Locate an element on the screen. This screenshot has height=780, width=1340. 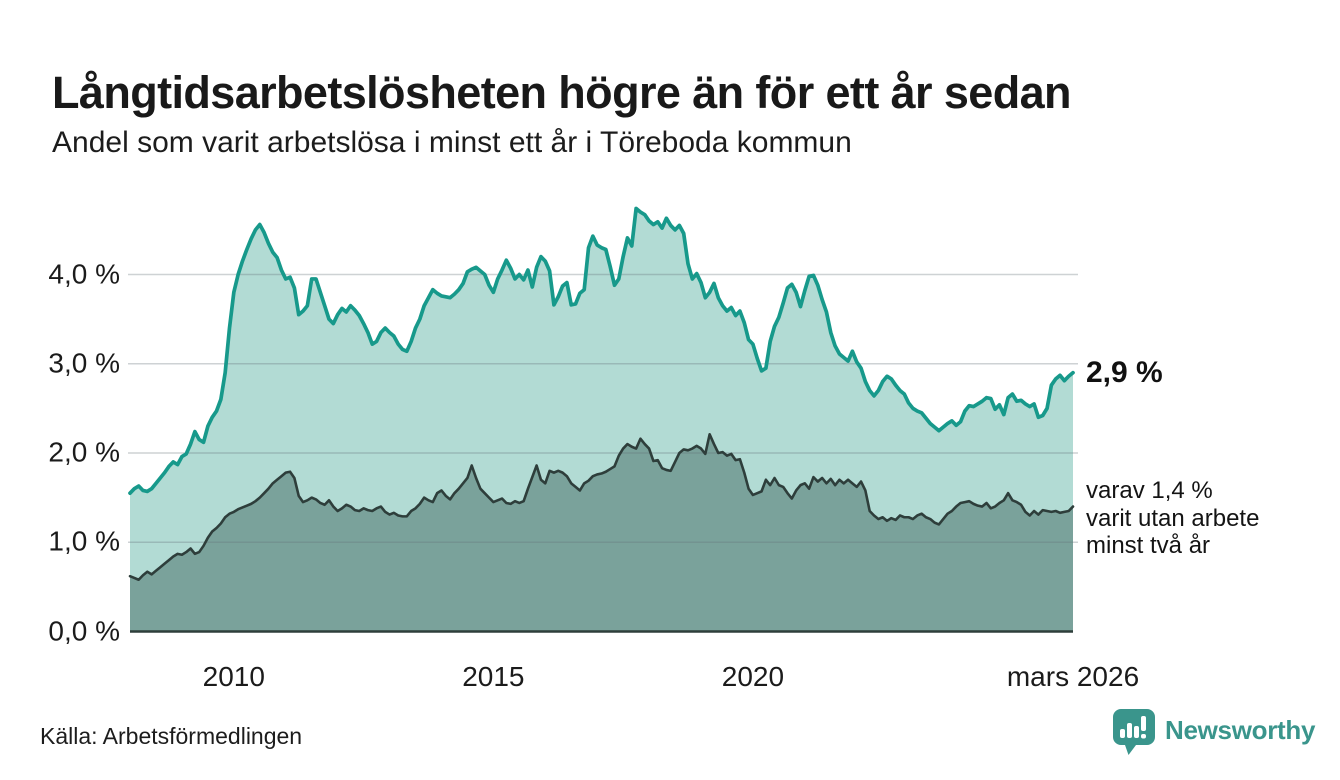
x-axis-label: mars 2026 is located at coordinates (1073, 676).